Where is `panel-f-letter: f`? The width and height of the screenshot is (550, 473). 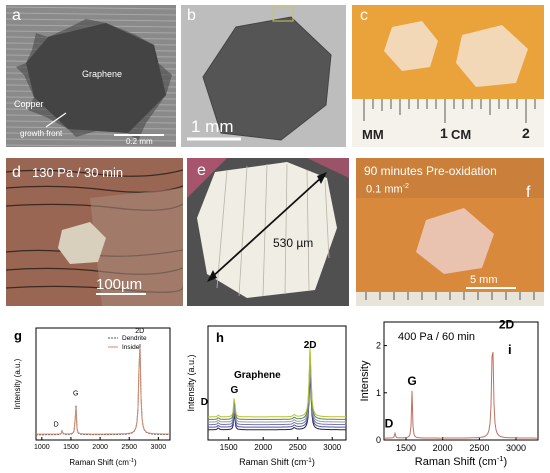 panel-f-letter: f is located at coordinates (528, 192).